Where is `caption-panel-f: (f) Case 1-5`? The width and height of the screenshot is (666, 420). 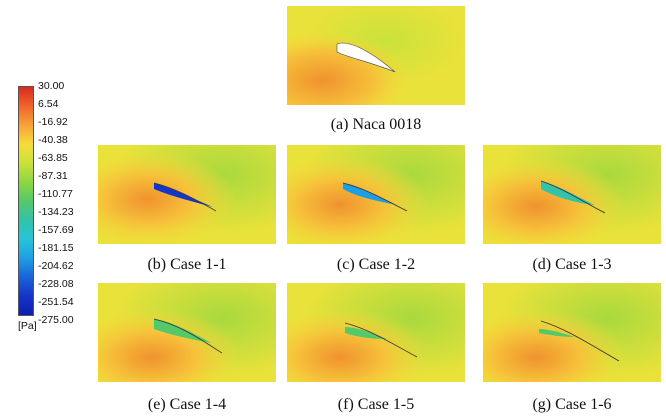
caption-panel-f: (f) Case 1-5 is located at coordinates (376, 404).